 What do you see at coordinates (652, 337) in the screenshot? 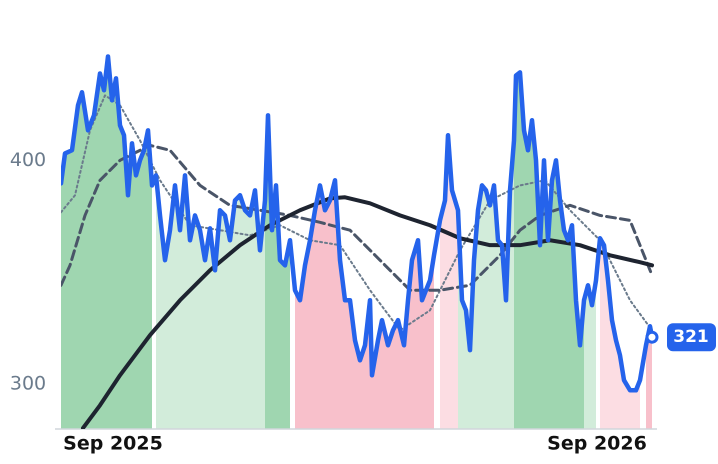
I see `last-point` at bounding box center [652, 337].